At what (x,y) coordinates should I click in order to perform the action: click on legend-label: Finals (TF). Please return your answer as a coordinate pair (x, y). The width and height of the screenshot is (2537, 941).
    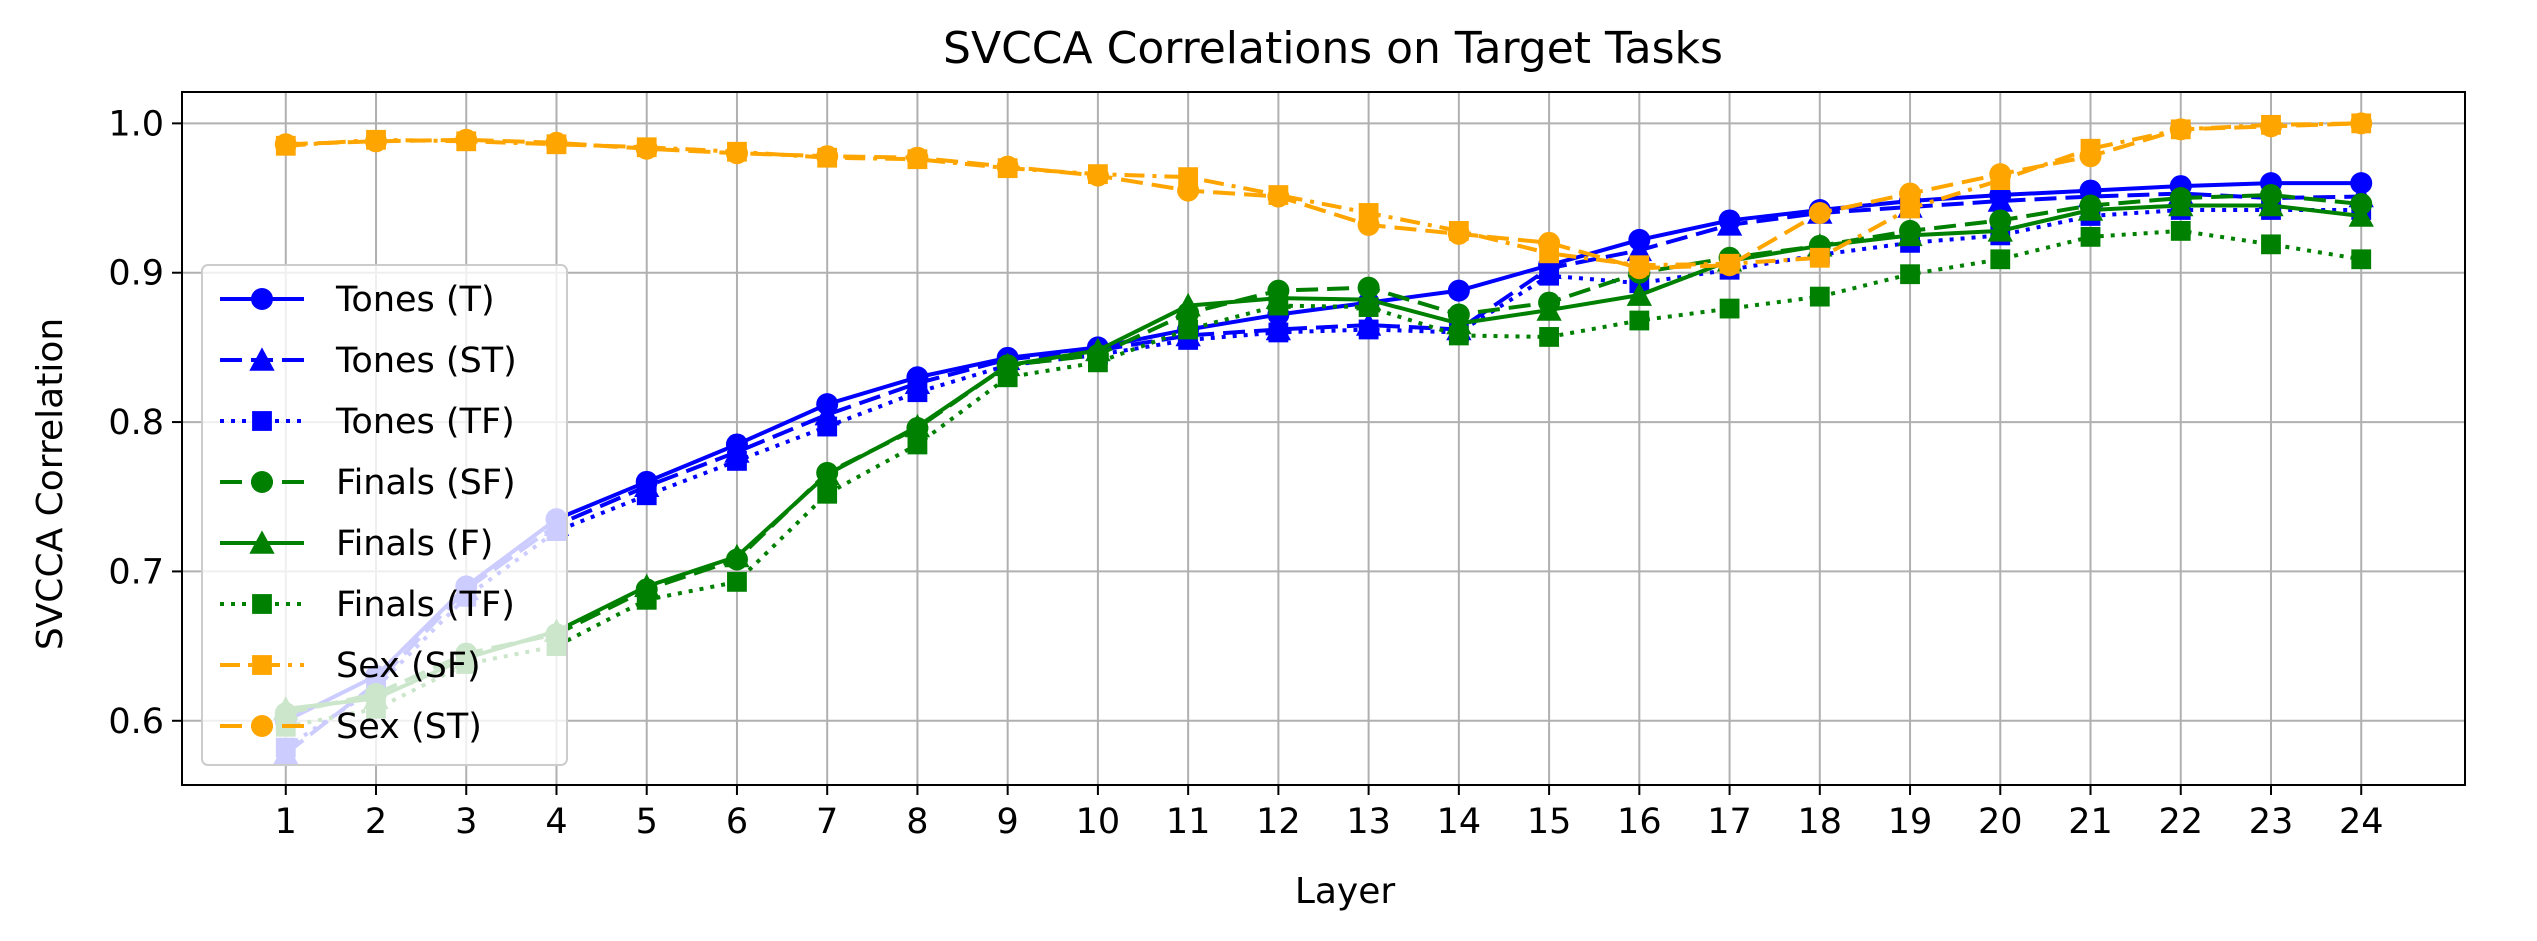
    Looking at the image, I should click on (425, 605).